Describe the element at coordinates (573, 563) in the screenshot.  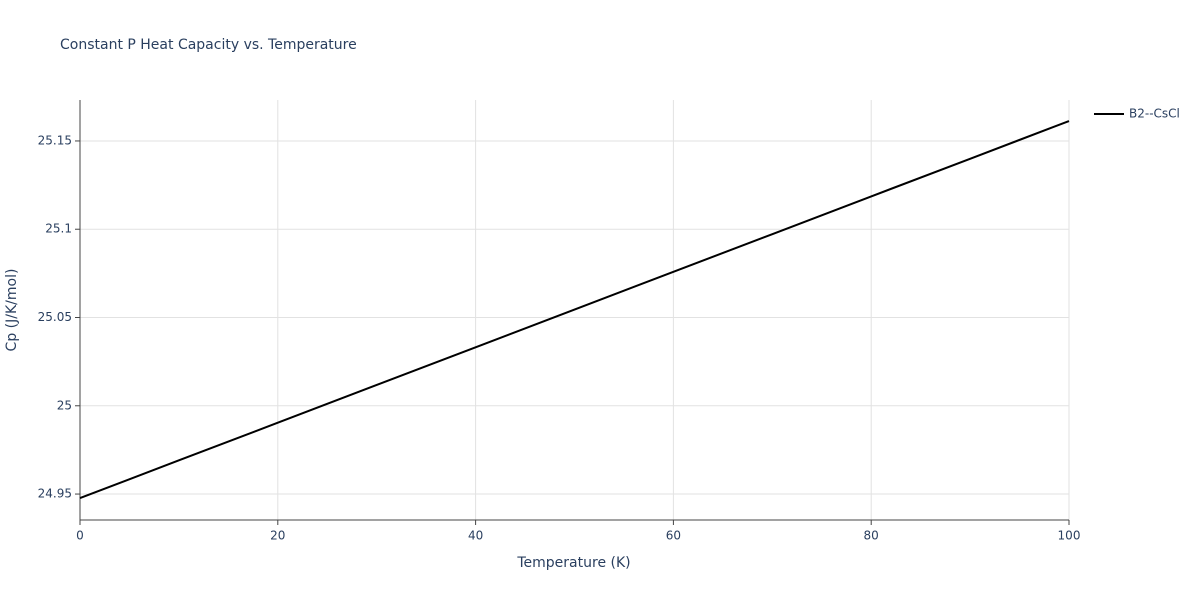
I see `x-axis-title: Temperature (K)` at that location.